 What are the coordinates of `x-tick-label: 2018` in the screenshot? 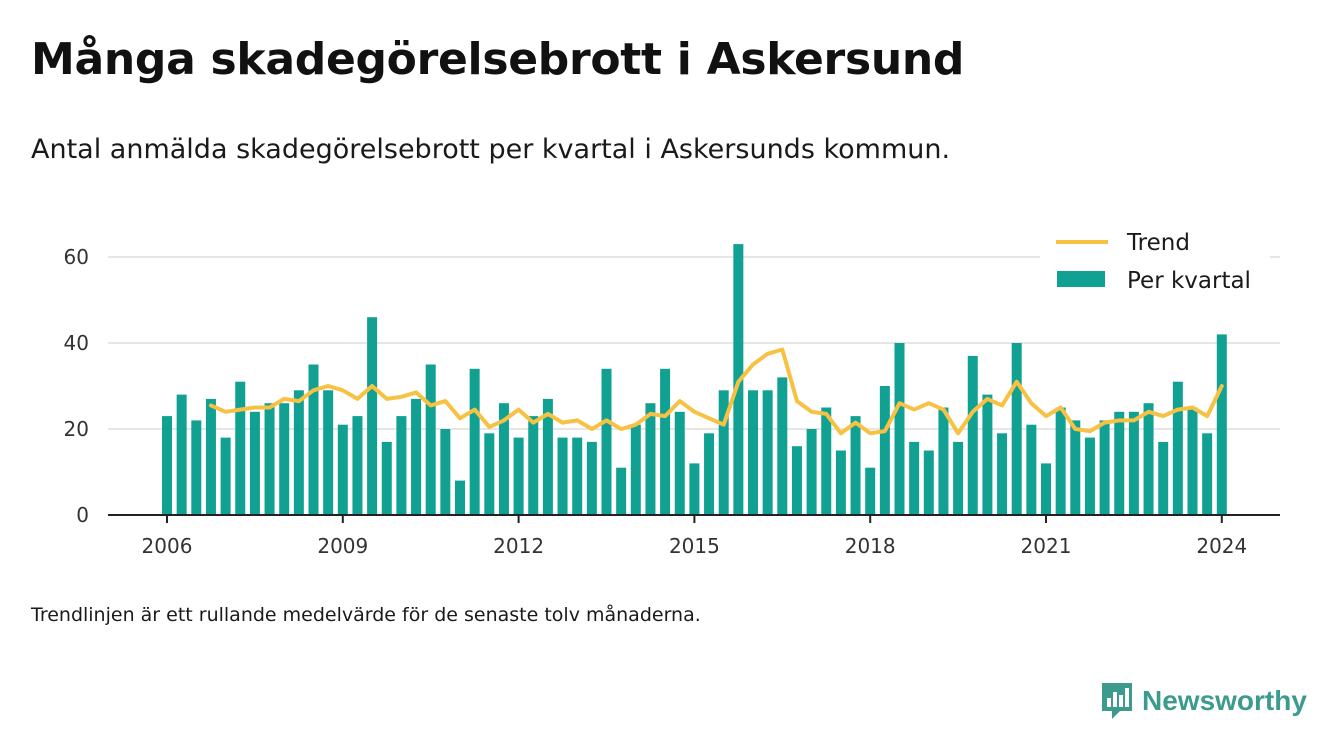 It's located at (870, 546).